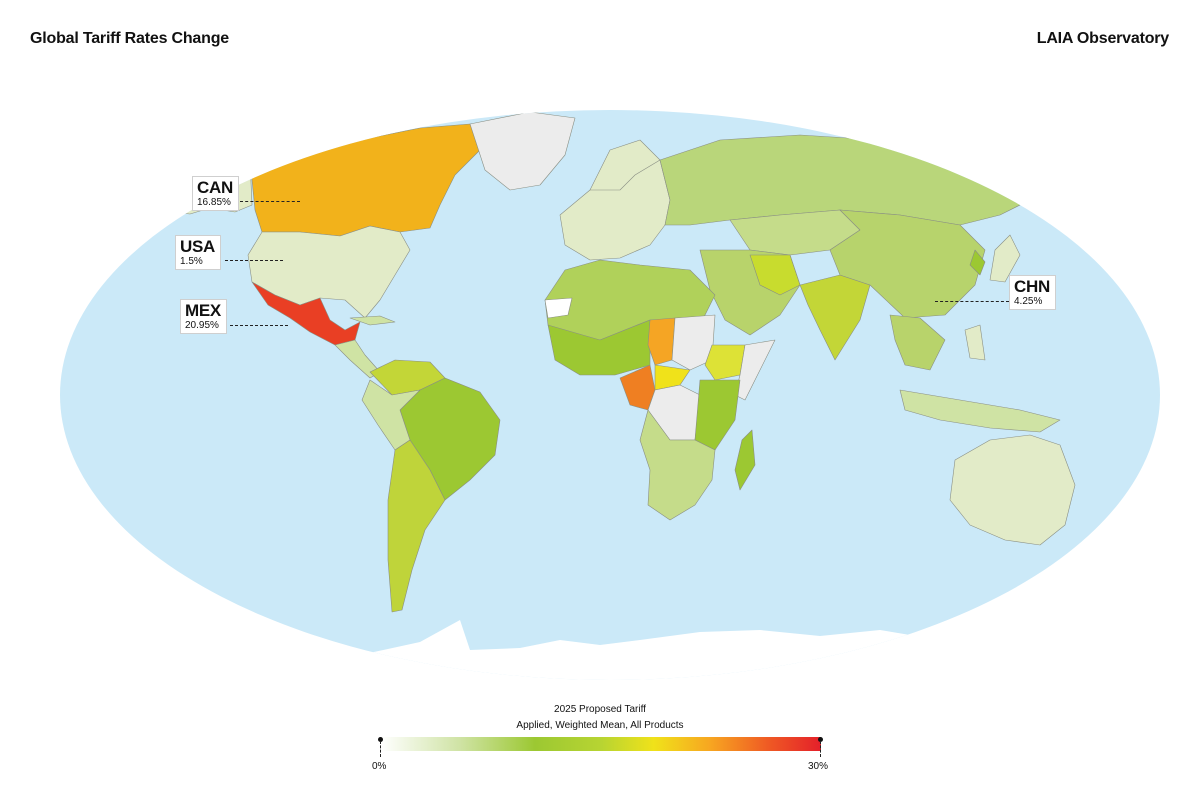  I want to click on leader-line-can, so click(270, 201).